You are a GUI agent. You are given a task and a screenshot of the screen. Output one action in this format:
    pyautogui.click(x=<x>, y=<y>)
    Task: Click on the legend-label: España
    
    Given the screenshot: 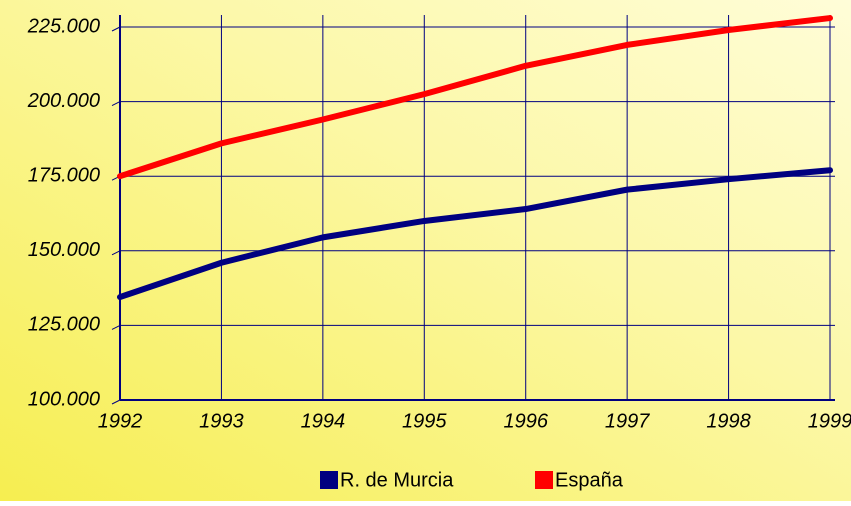 What is the action you would take?
    pyautogui.click(x=589, y=480)
    